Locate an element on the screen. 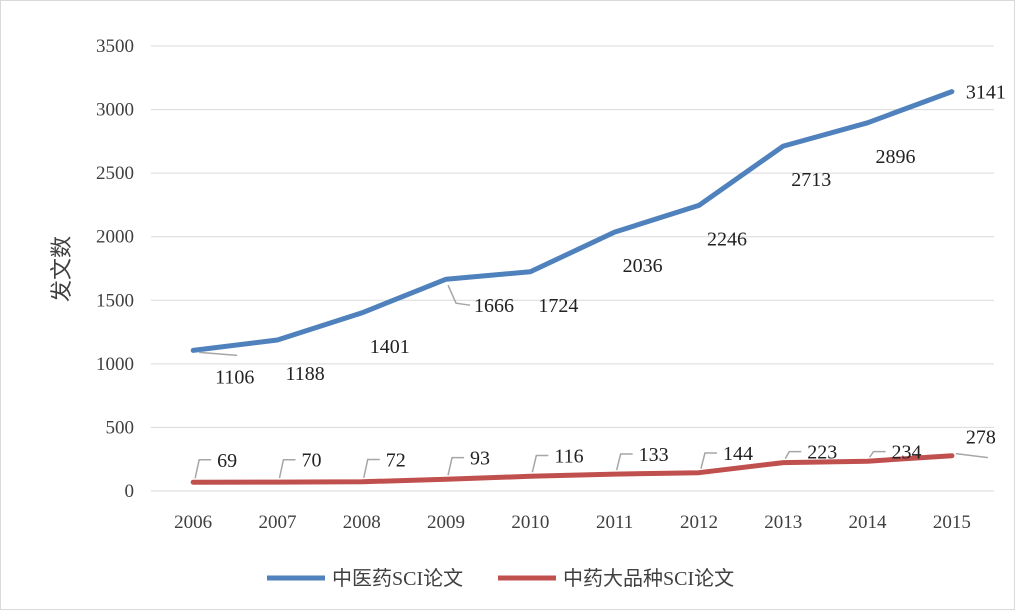  x-tick-label-2009: 2009 is located at coordinates (446, 522).